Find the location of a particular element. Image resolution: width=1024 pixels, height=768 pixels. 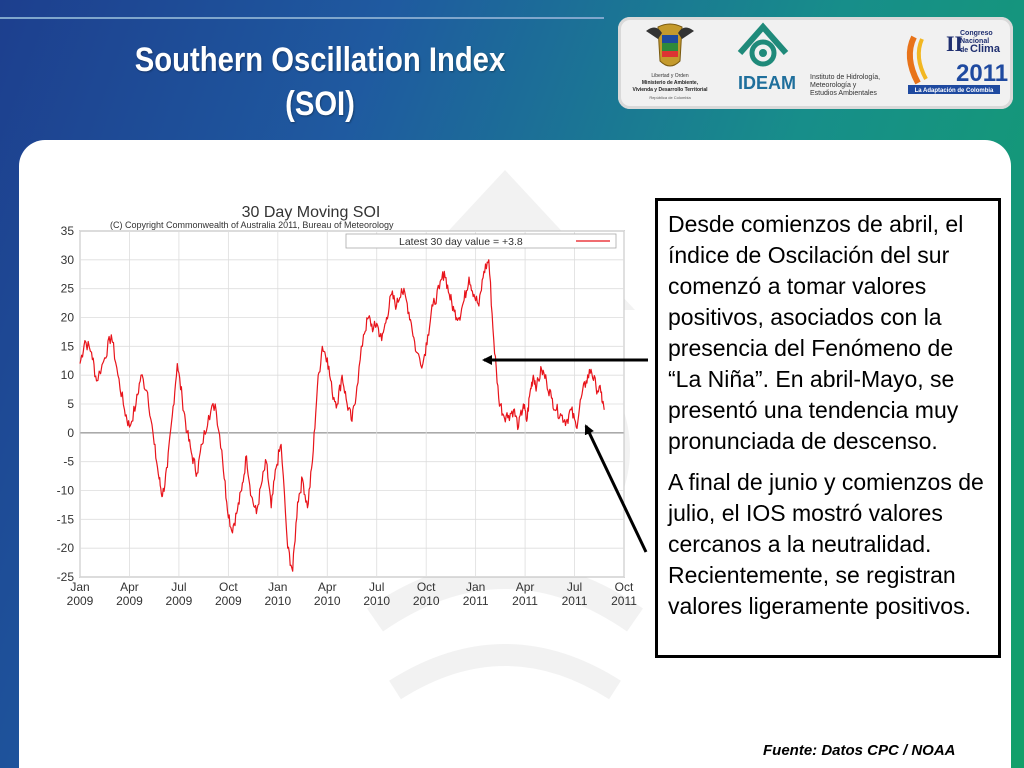

congreso-word: Congreso is located at coordinates (976, 33).